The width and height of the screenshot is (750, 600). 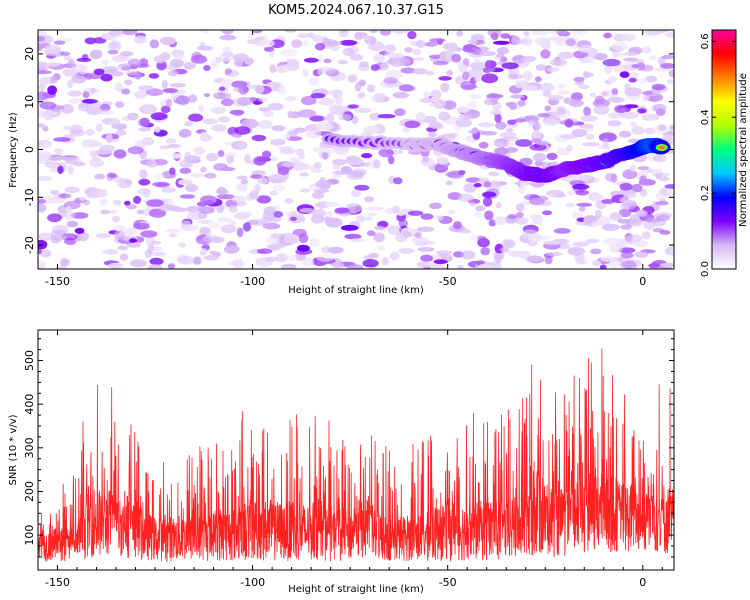 I want to click on figure-title: KOM5.2024.067.10.37.G15, so click(x=356, y=10).